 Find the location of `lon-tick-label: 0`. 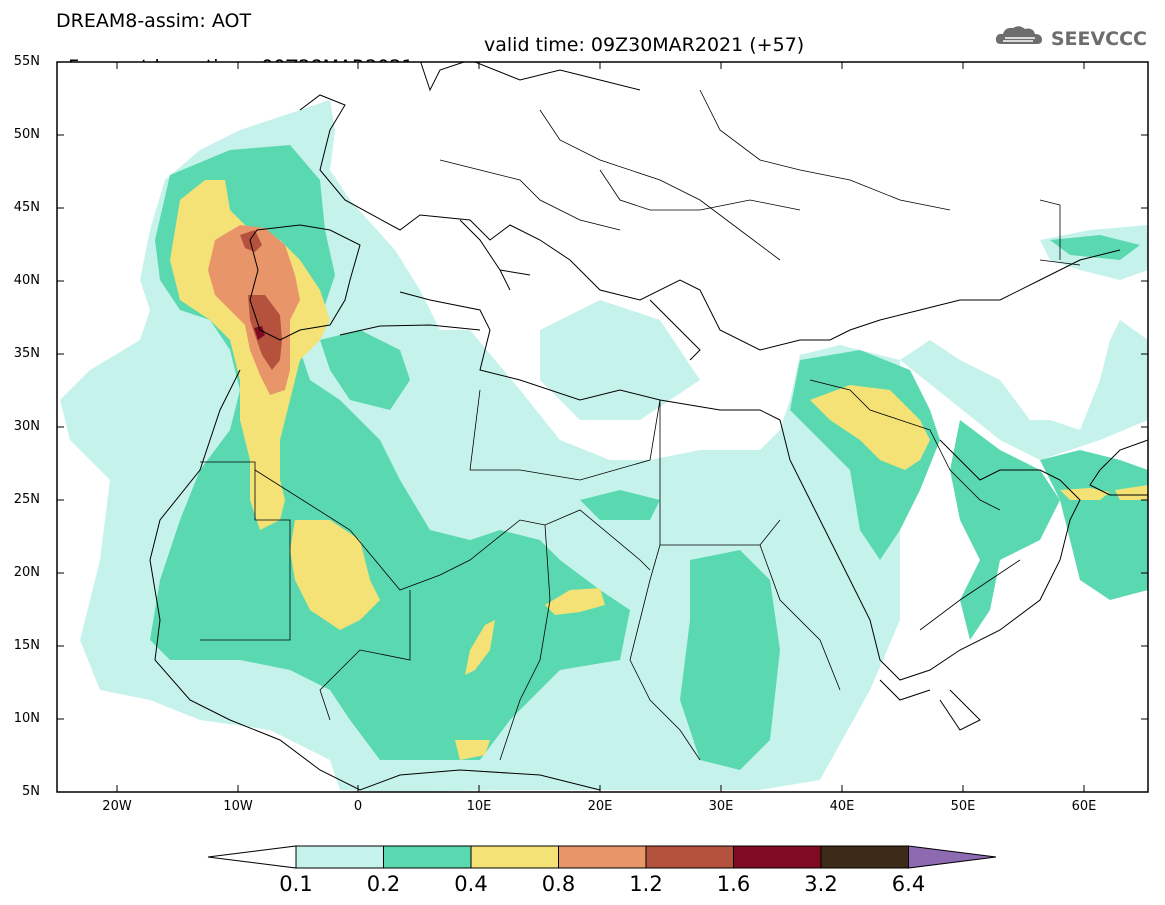

lon-tick-label: 0 is located at coordinates (358, 806).